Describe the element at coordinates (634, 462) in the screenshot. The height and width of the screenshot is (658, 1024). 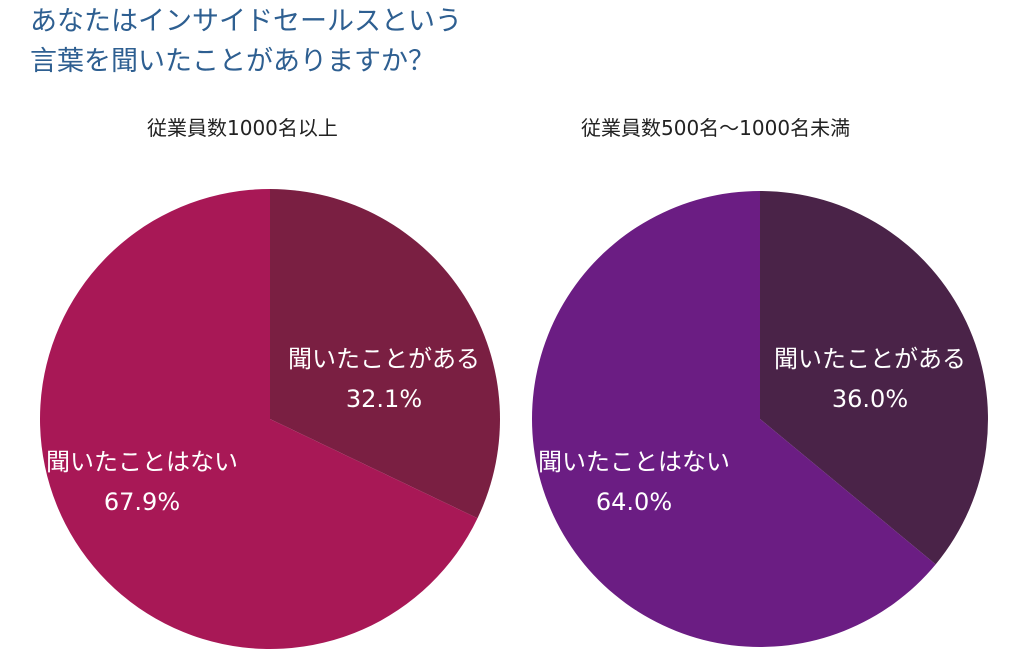
I see `pie-2-slice-2-label: 聞いたことはない` at that location.